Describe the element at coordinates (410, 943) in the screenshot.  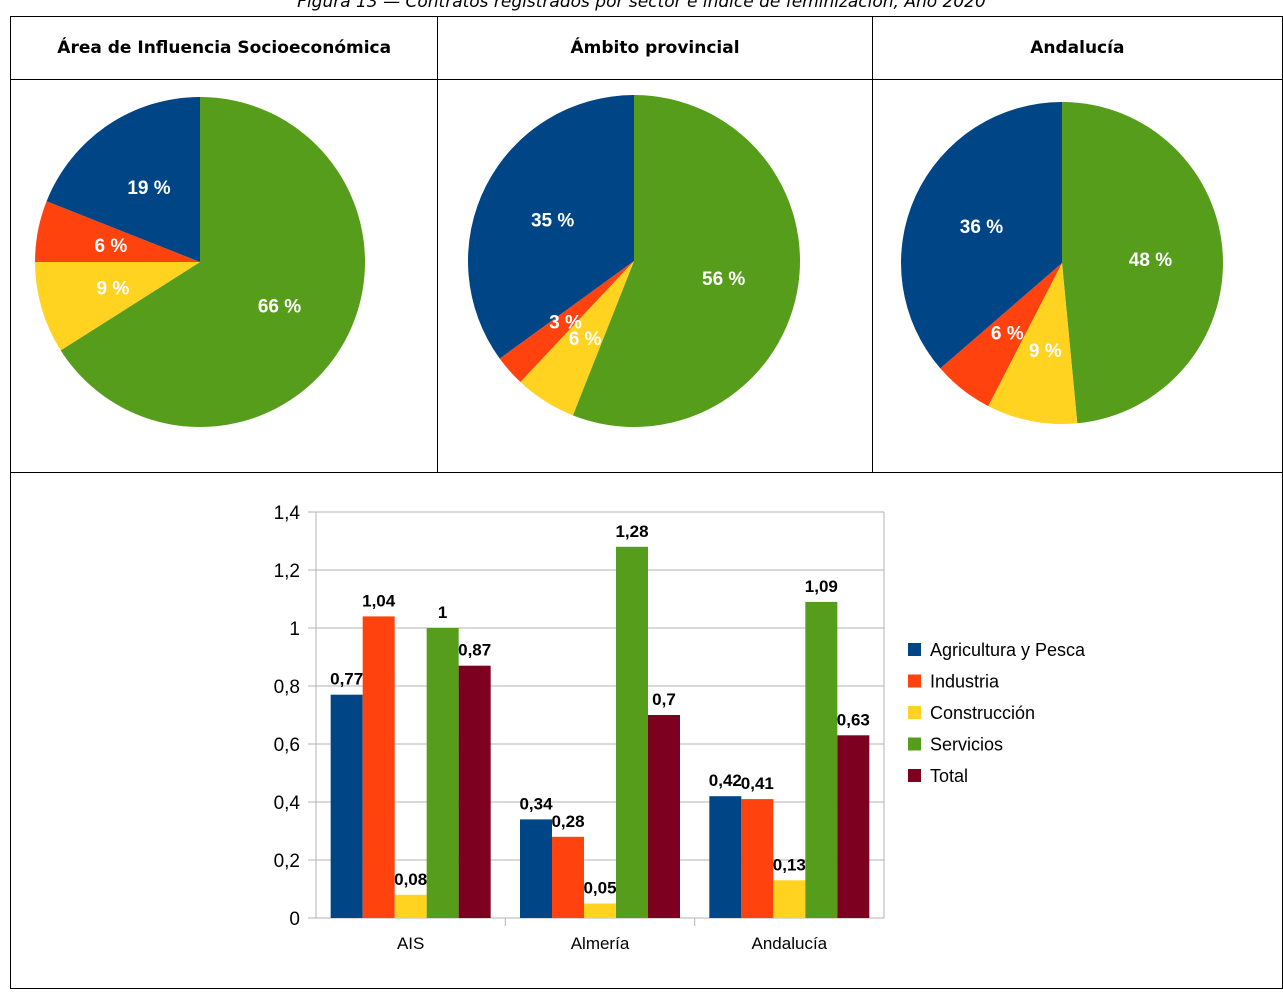
I see `x-category-label: AIS` at that location.